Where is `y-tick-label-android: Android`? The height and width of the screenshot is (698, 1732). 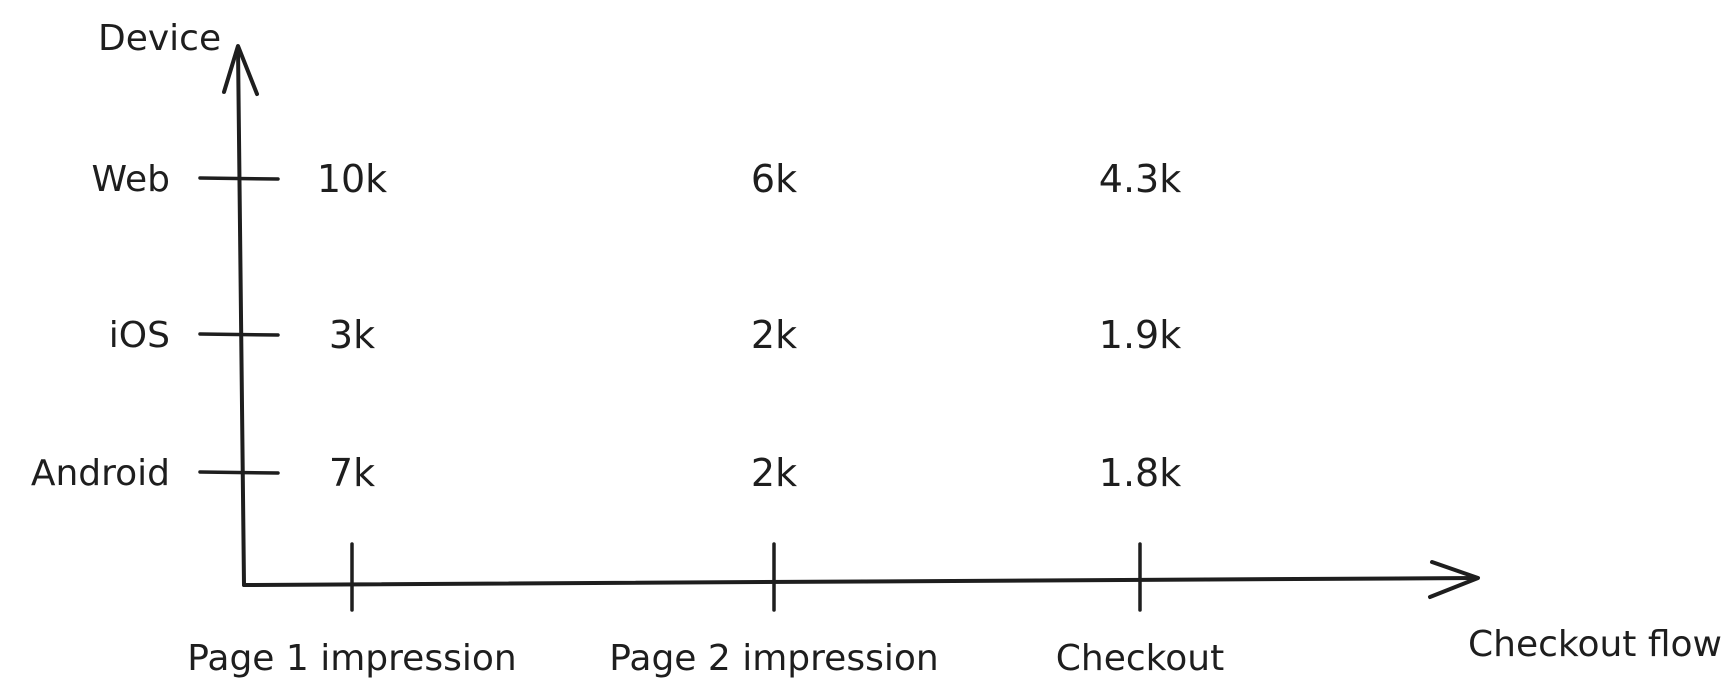
y-tick-label-android: Android is located at coordinates (100, 473).